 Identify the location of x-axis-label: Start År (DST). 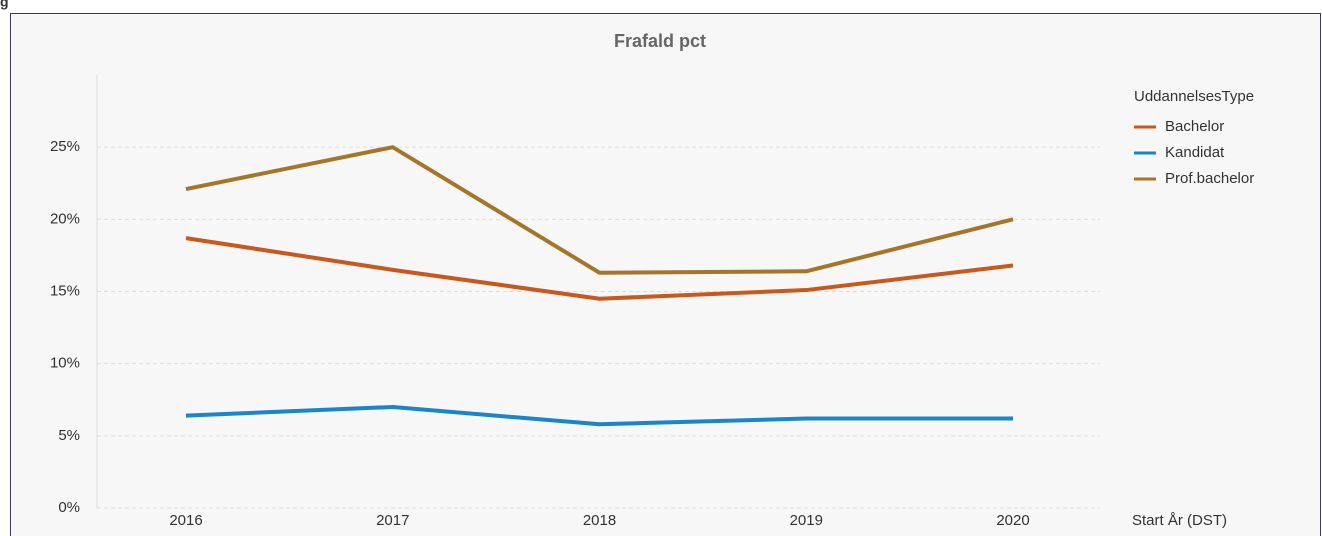
(1179, 520).